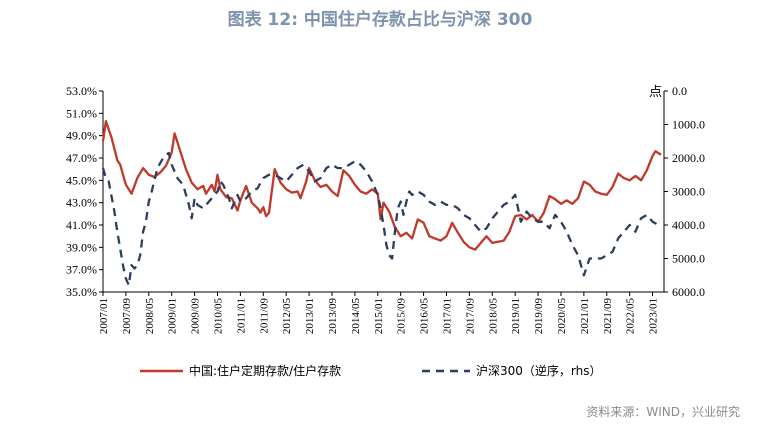  What do you see at coordinates (81, 136) in the screenshot?
I see `left-tick-label: 49.0%` at bounding box center [81, 136].